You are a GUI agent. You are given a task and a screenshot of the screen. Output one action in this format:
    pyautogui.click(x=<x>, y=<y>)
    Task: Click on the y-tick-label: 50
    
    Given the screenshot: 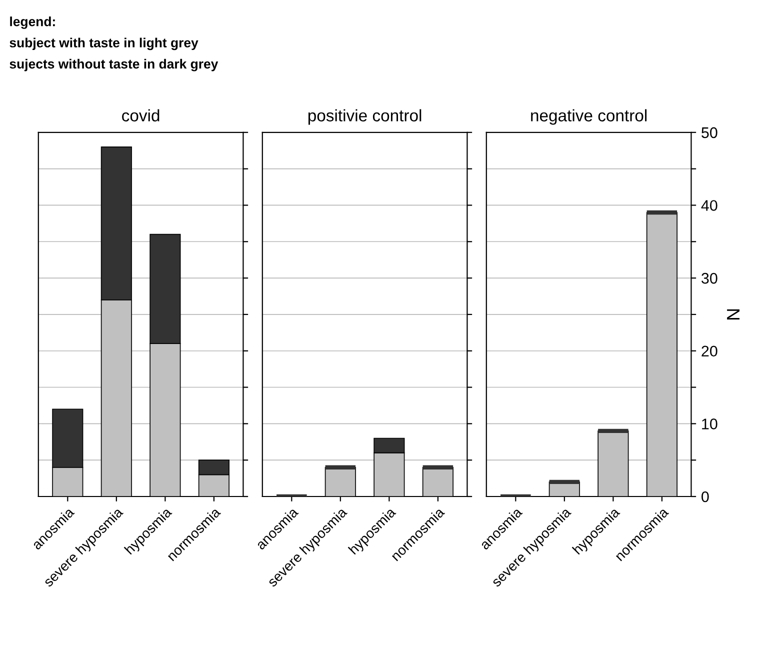 What is the action you would take?
    pyautogui.click(x=710, y=132)
    